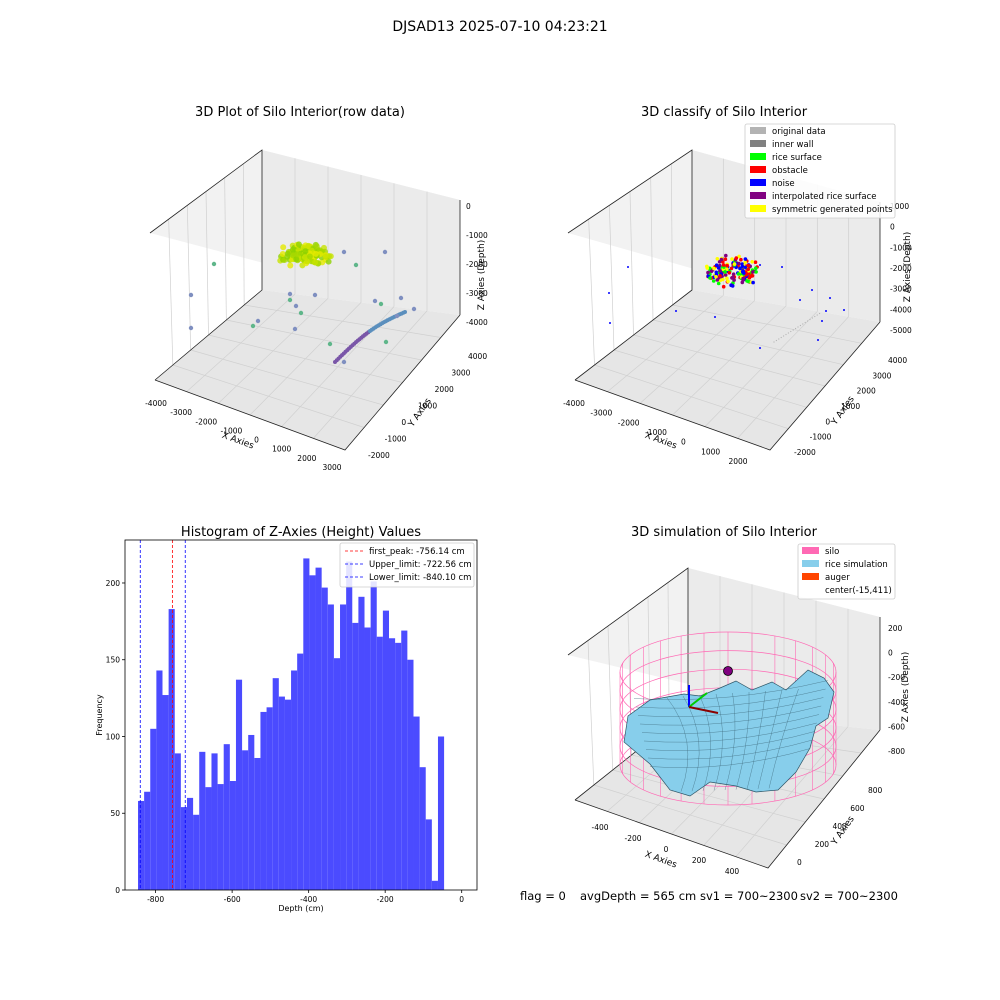 Image resolution: width=1000 pixels, height=1000 pixels. Describe the element at coordinates (482, 275) in the screenshot. I see `panel1-zlabel: Z Axies (Depth)` at that location.